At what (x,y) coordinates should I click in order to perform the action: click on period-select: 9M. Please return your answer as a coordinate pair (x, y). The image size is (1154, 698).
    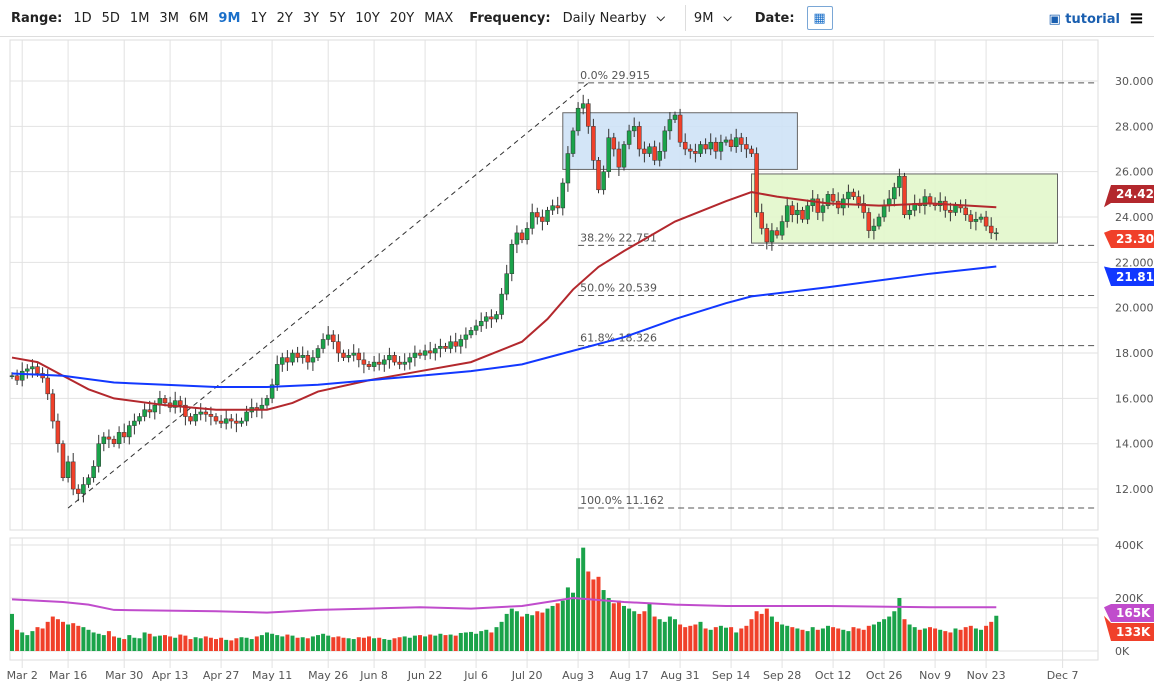
    Looking at the image, I should click on (703, 18).